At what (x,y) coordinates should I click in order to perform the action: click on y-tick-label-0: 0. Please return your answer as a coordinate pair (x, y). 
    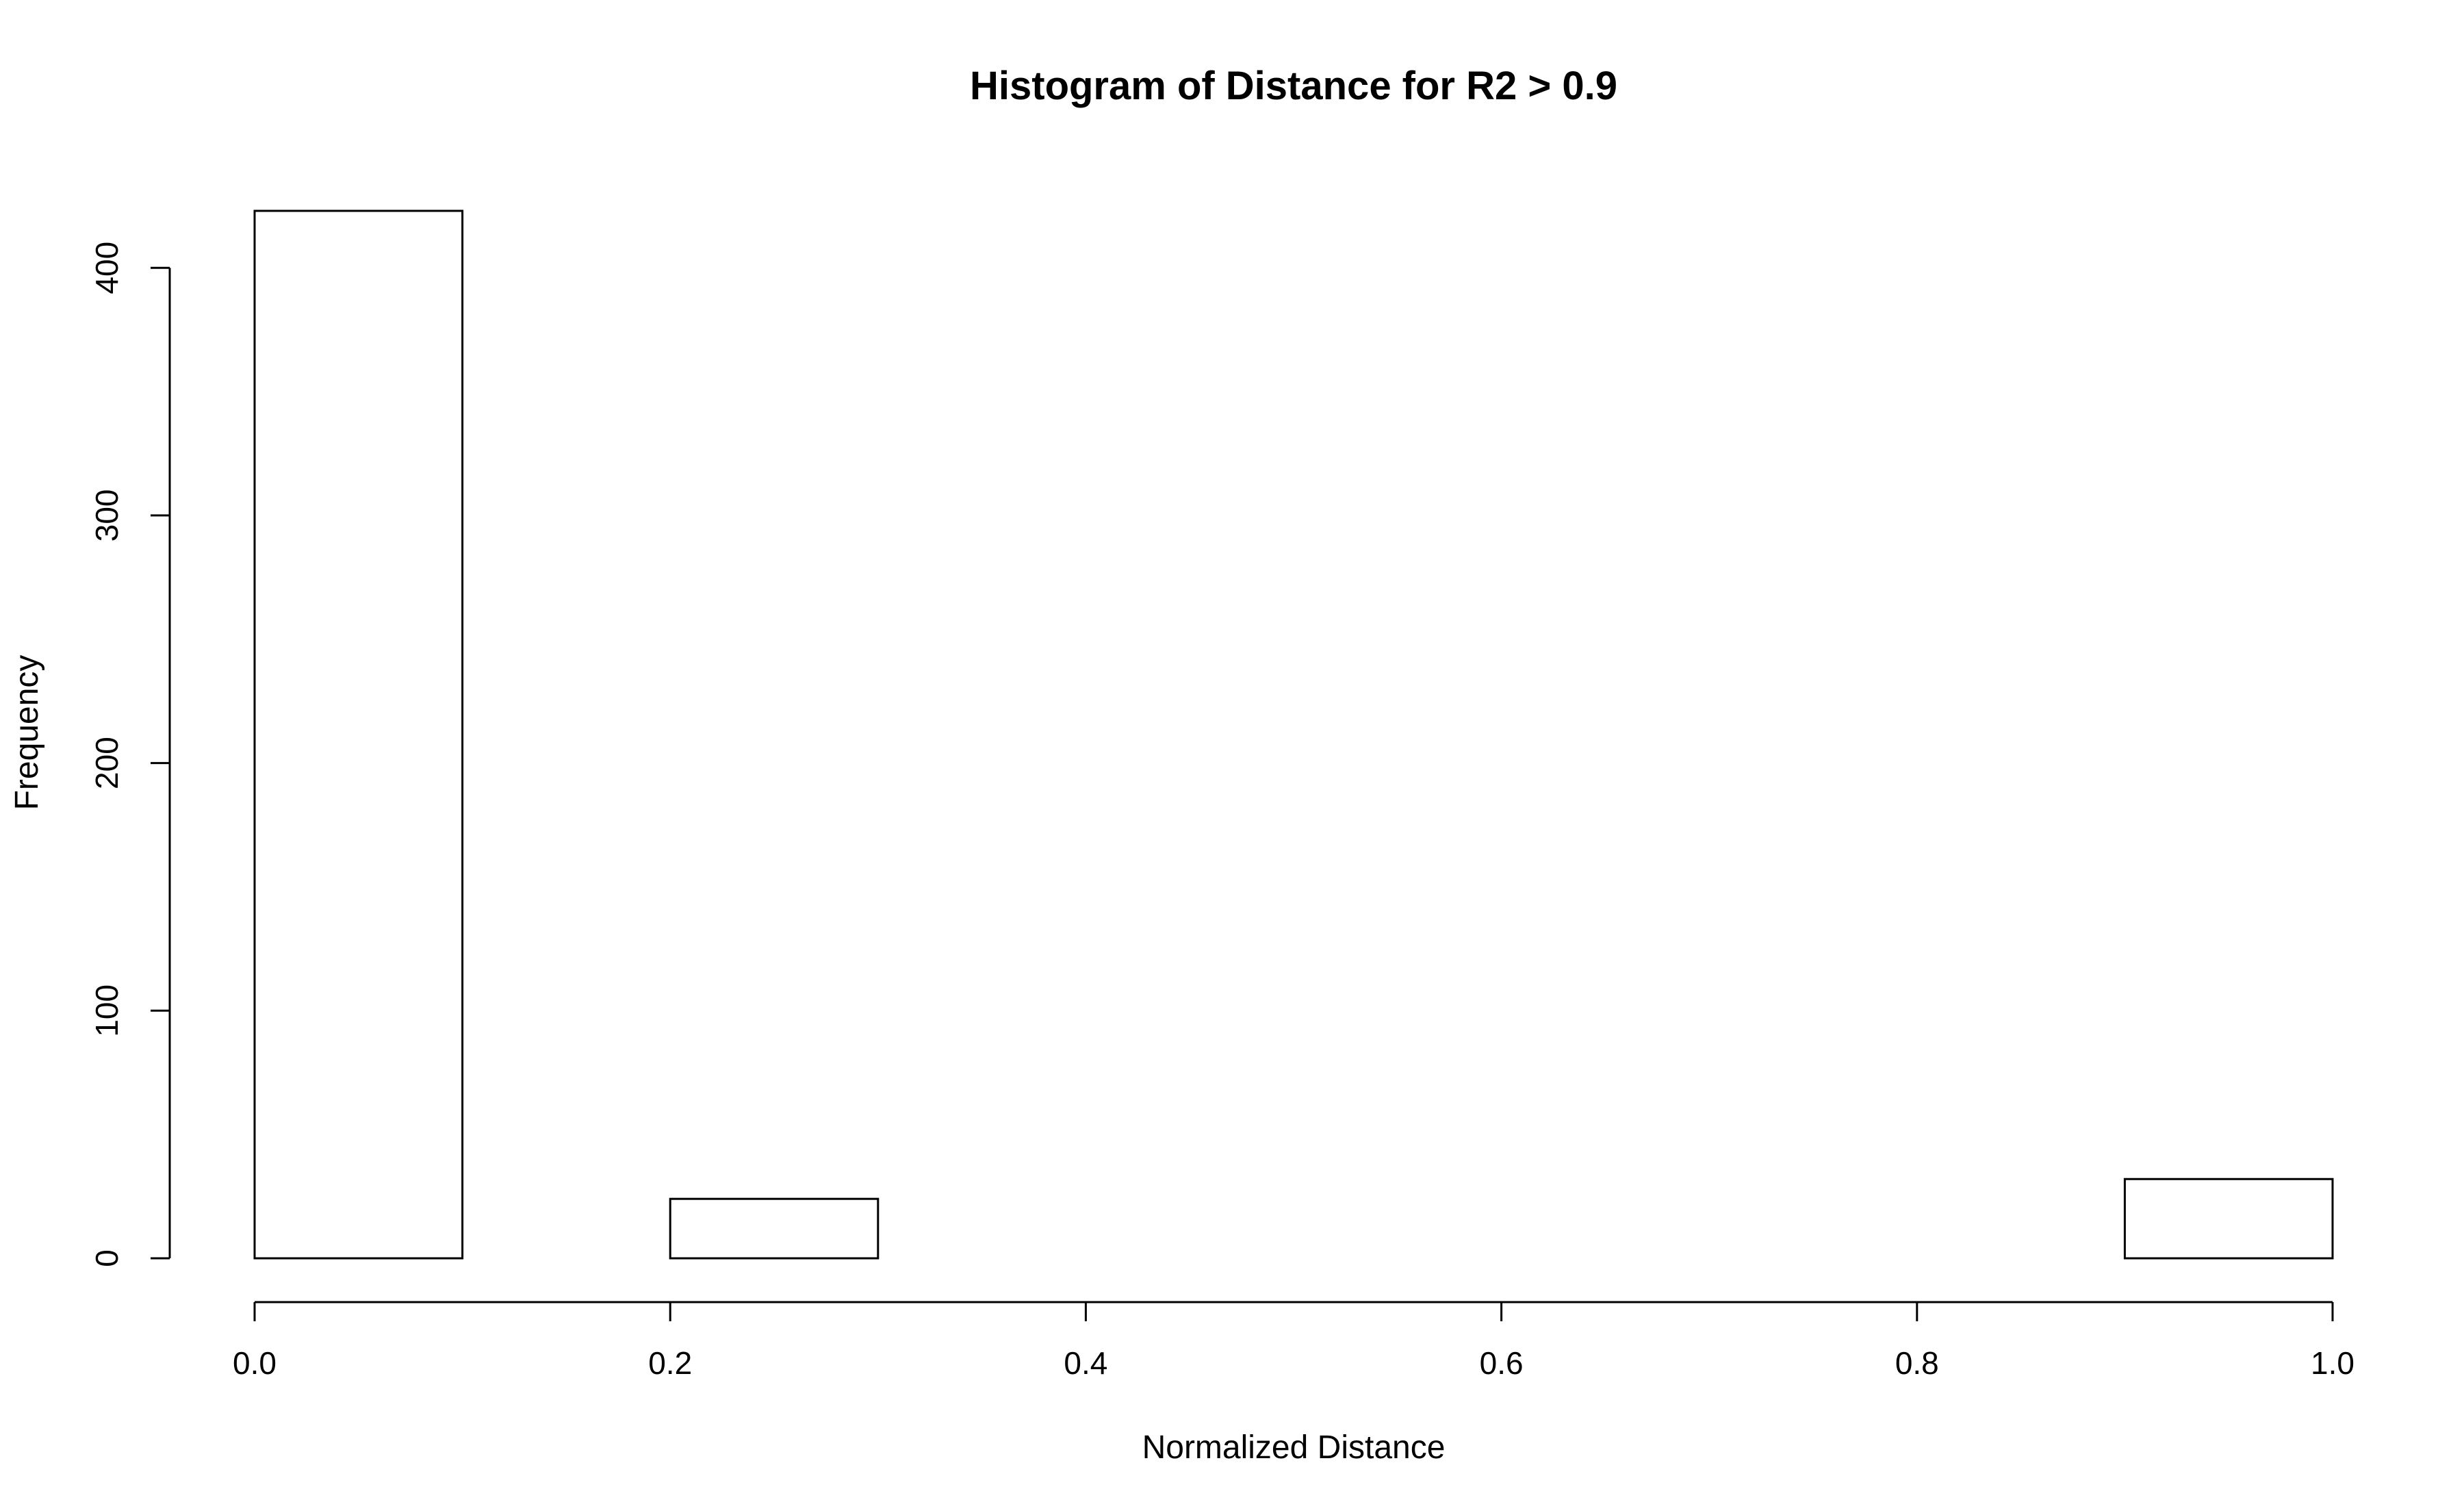
    Looking at the image, I should click on (107, 1258).